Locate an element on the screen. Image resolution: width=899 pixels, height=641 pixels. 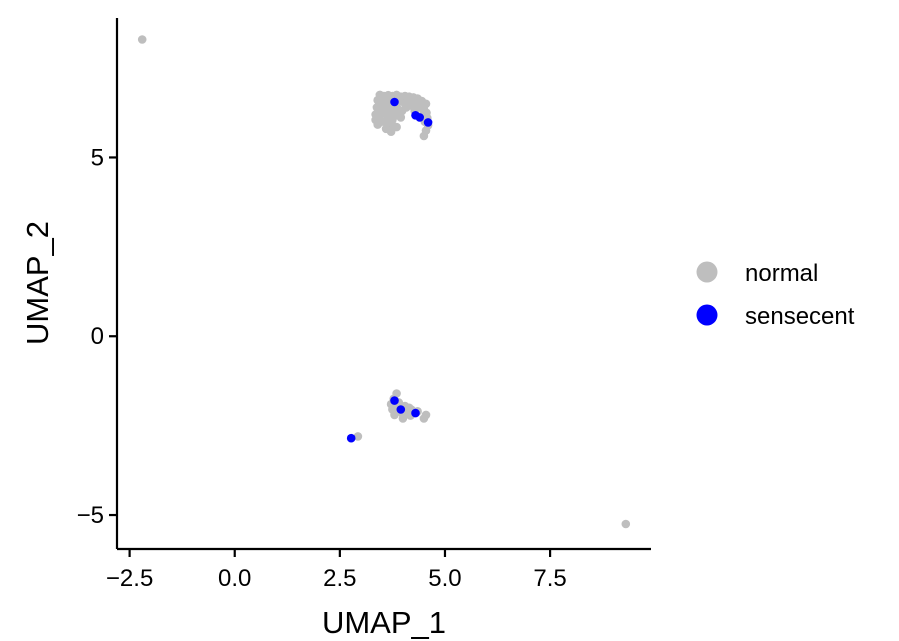
x-ticks: −2.5 0.0 2.5 5.0 7.5 is located at coordinates (336, 570).